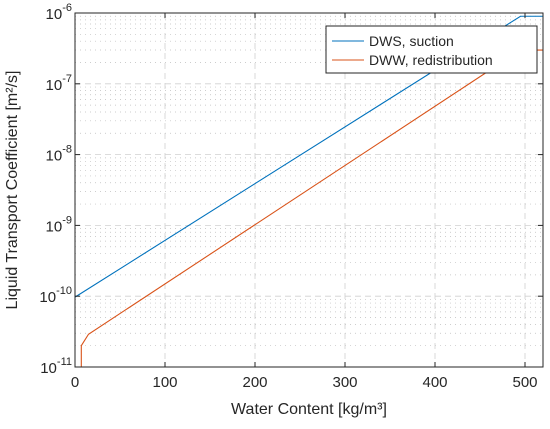 This screenshot has height=429, width=550. I want to click on y-tick-label: 10⁻¹⁰, so click(55, 295).